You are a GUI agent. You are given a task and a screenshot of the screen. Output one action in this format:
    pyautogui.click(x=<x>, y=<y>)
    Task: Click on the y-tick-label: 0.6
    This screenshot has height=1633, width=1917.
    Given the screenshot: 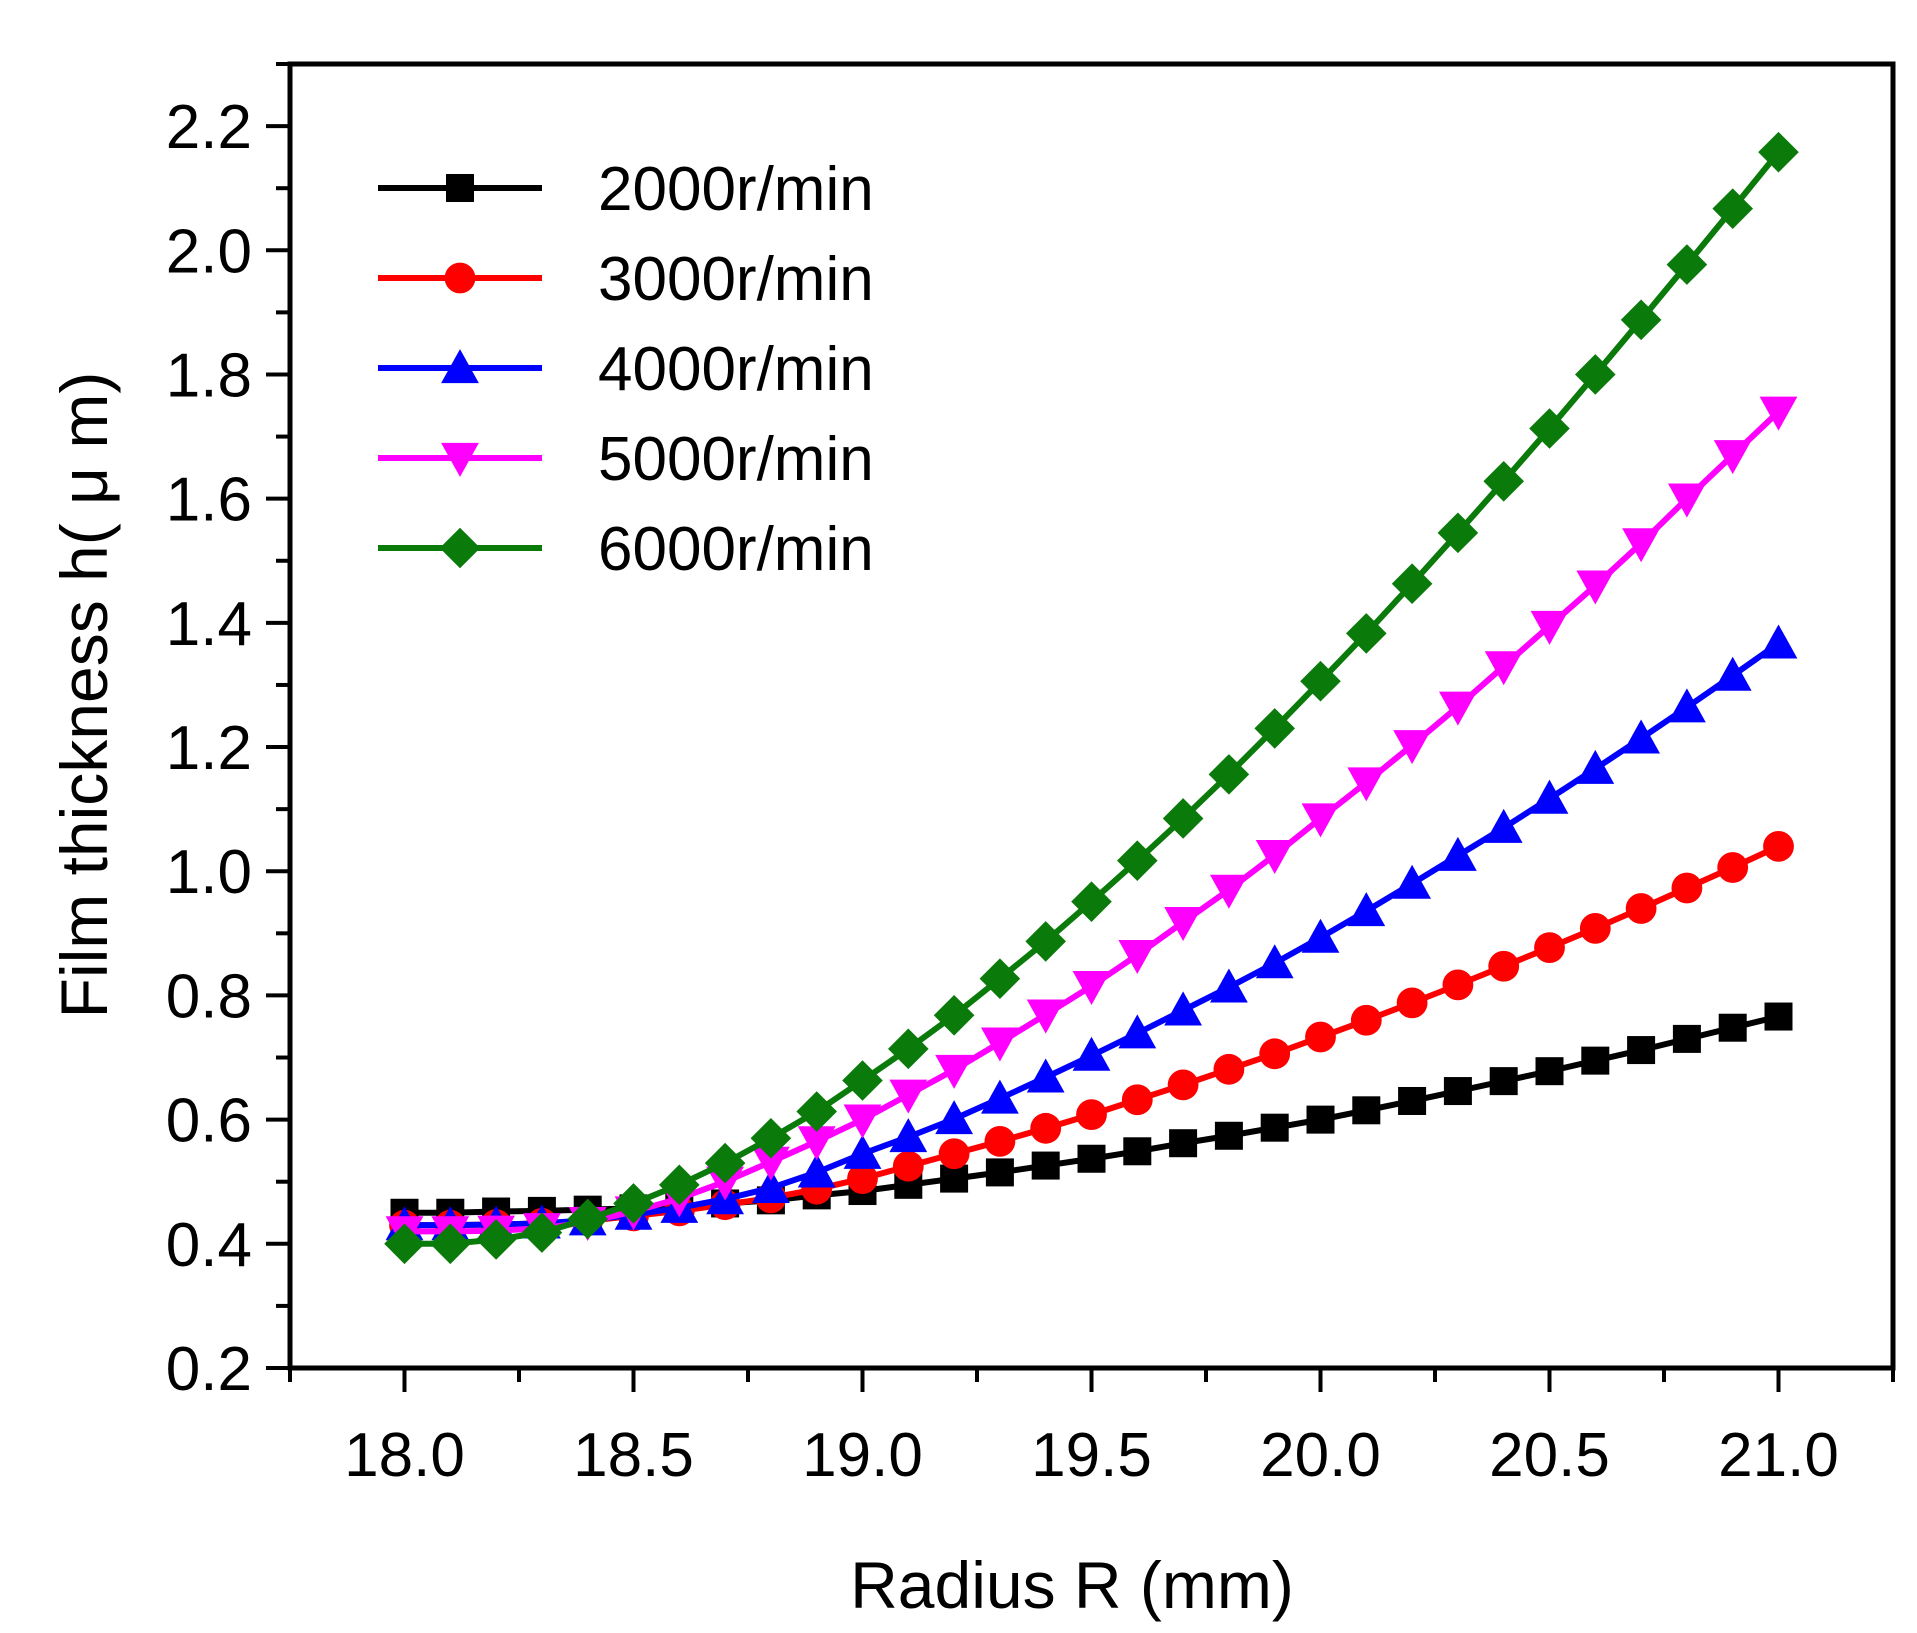 What is the action you would take?
    pyautogui.click(x=209, y=1121)
    